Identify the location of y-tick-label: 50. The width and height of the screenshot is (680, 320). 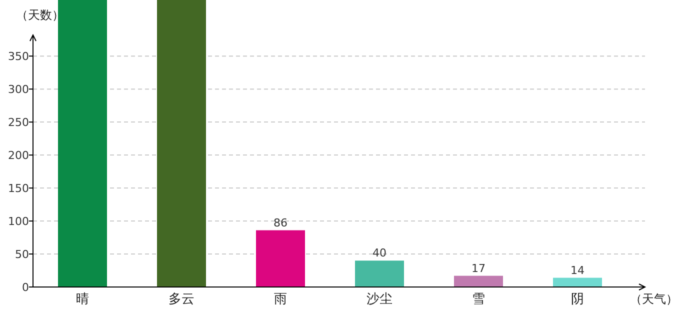
(22, 255).